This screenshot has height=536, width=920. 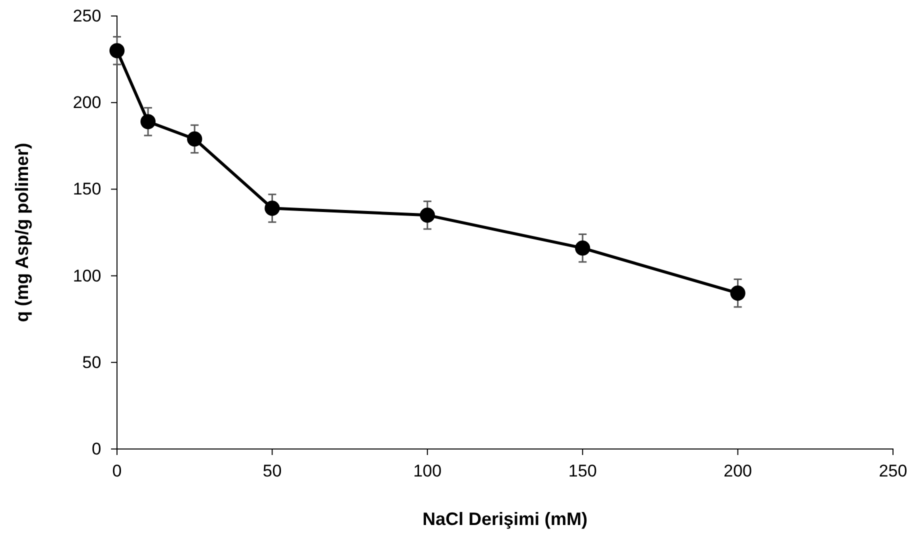 I want to click on x-tick-label: 100, so click(x=427, y=471).